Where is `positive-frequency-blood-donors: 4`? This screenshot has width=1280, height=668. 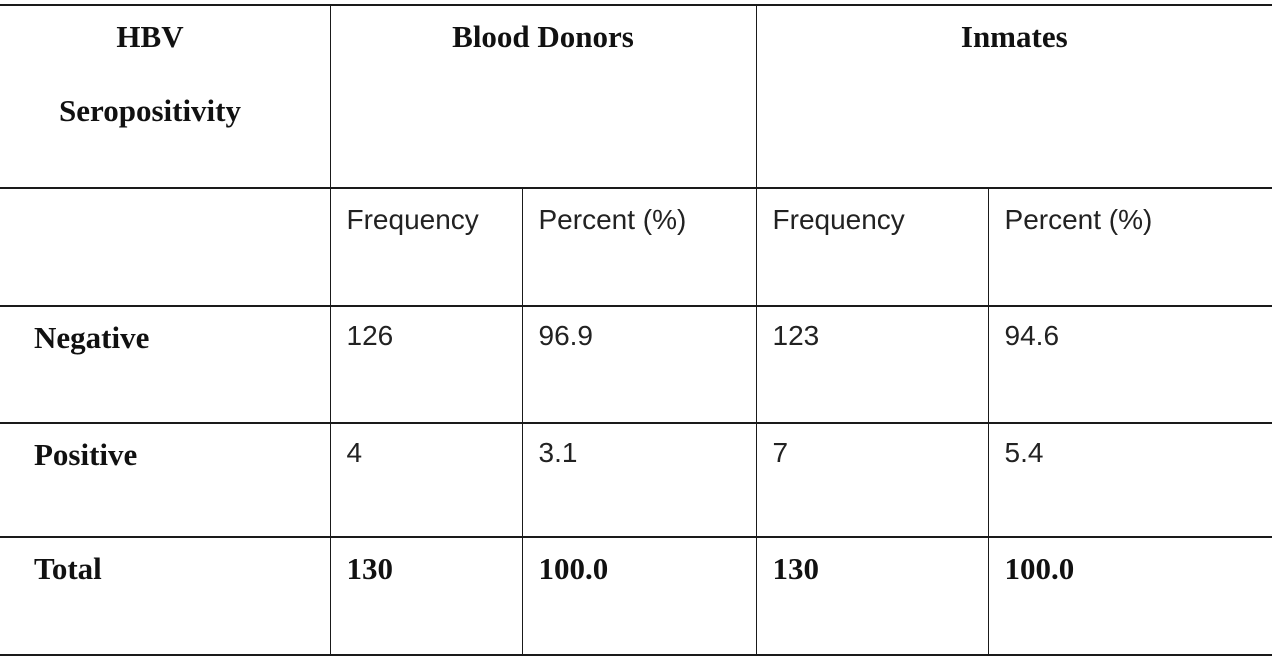 positive-frequency-blood-donors: 4 is located at coordinates (354, 452).